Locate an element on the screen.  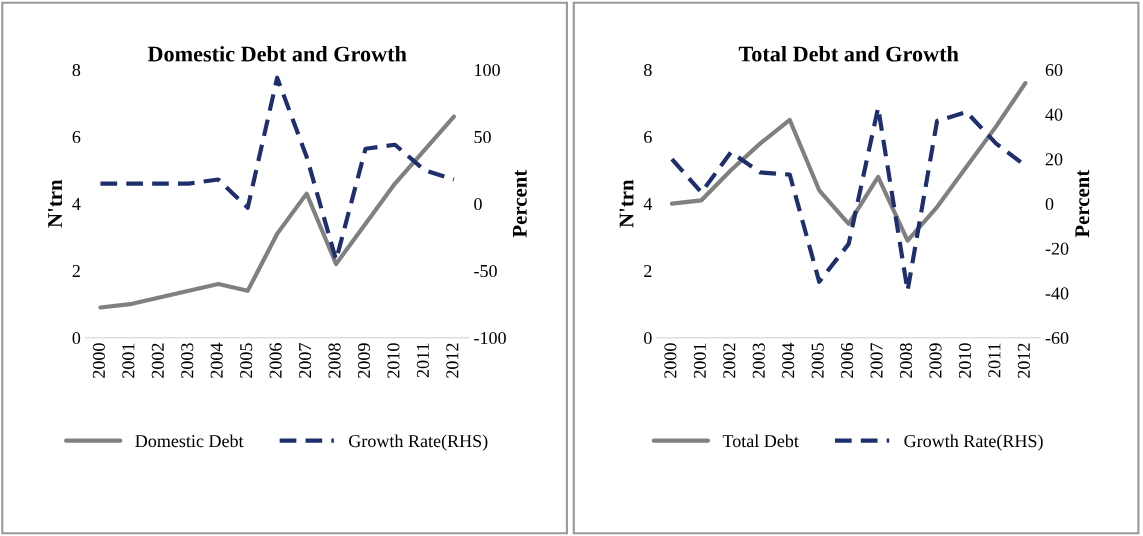
y2-tick-label: -40 is located at coordinates (1057, 293).